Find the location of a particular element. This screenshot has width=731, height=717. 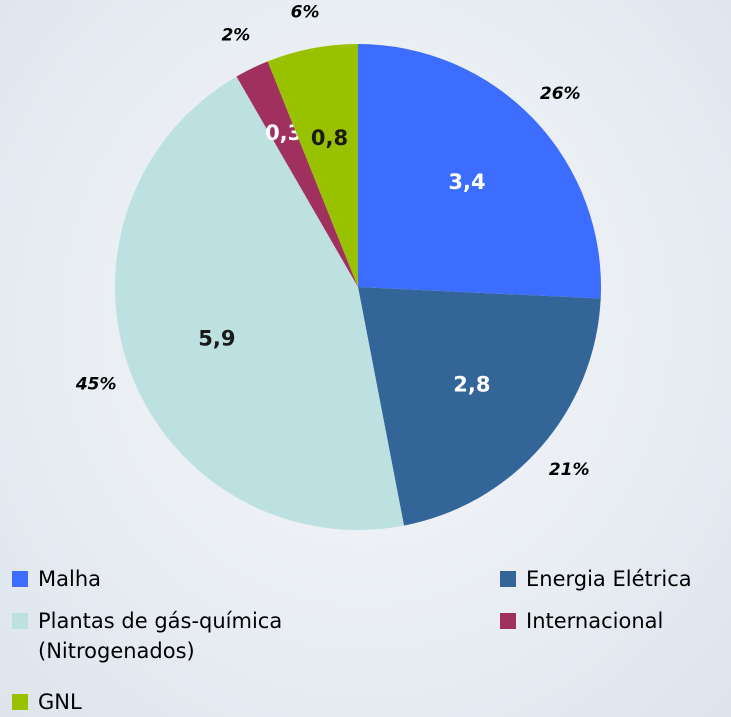

percent-label: 21% is located at coordinates (569, 470).